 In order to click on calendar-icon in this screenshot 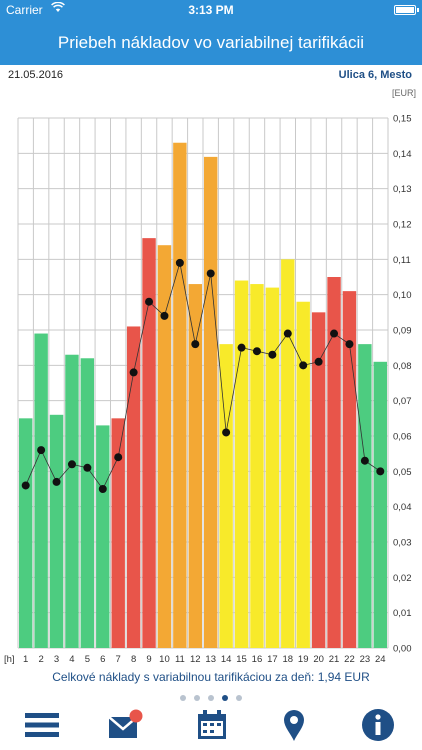, I will do `click(212, 724)`.